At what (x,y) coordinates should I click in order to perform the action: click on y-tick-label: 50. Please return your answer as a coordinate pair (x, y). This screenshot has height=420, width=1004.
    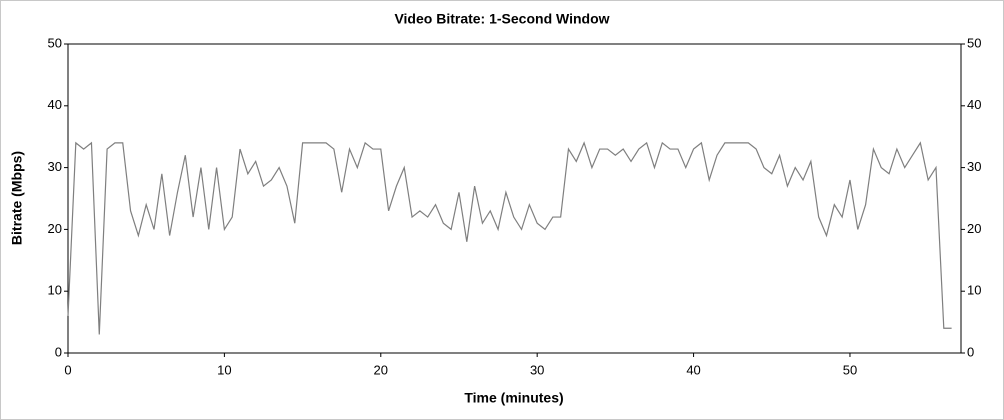
    Looking at the image, I should click on (55, 42).